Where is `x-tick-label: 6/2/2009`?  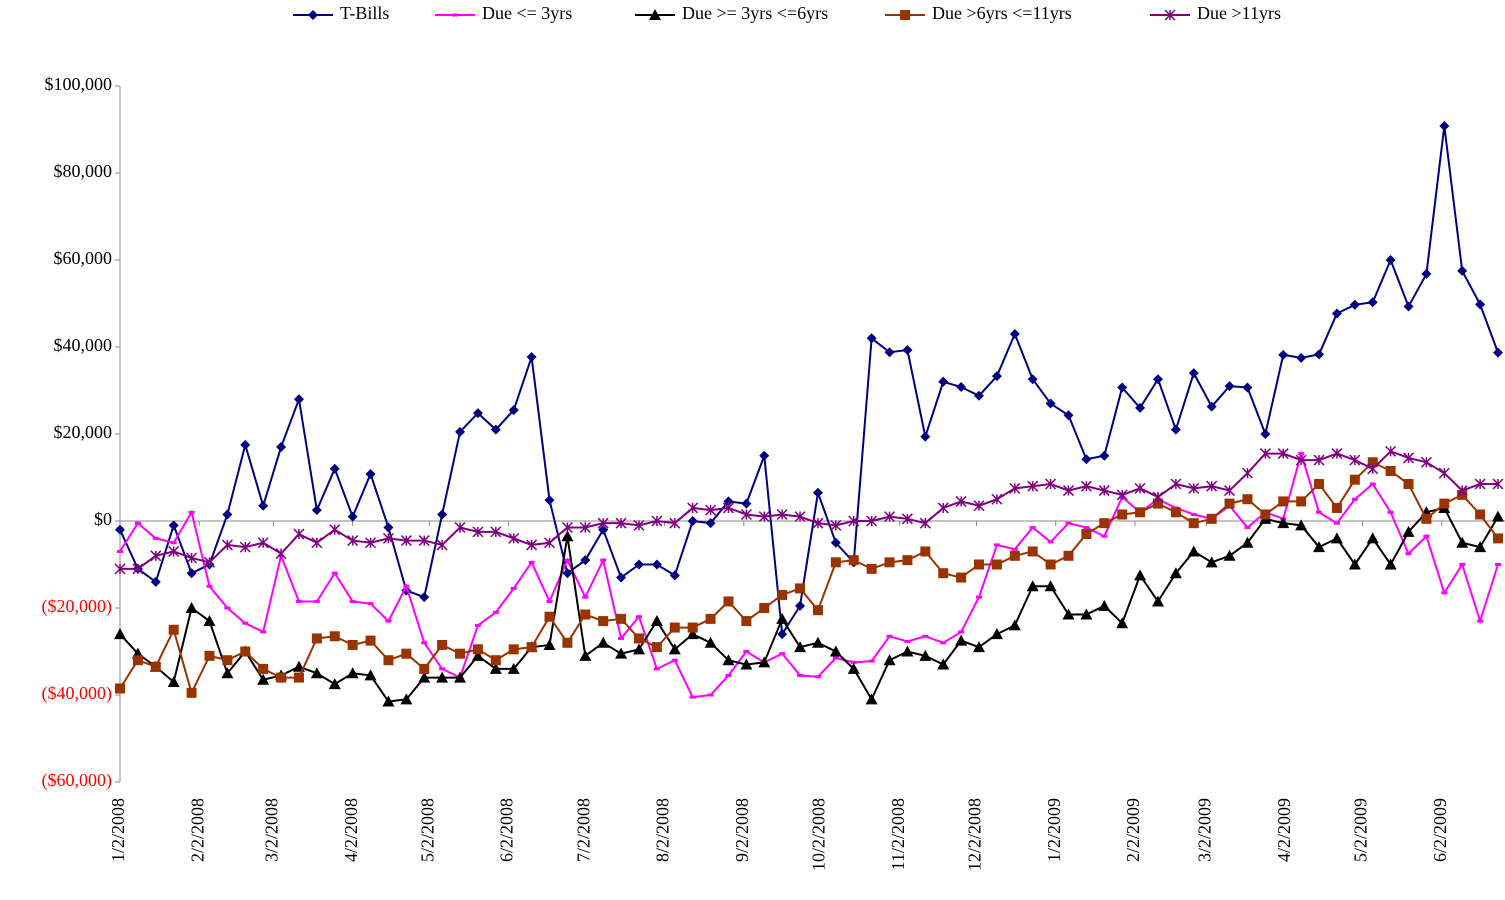 x-tick-label: 6/2/2009 is located at coordinates (1440, 830).